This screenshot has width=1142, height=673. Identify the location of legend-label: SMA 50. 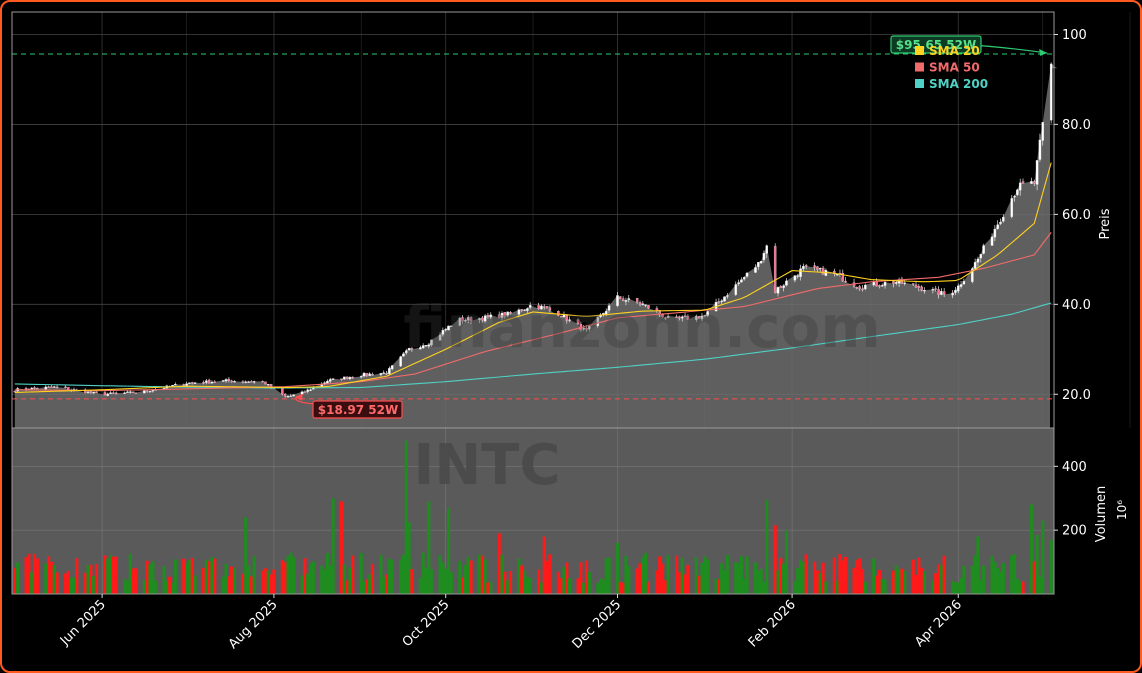
(954, 68).